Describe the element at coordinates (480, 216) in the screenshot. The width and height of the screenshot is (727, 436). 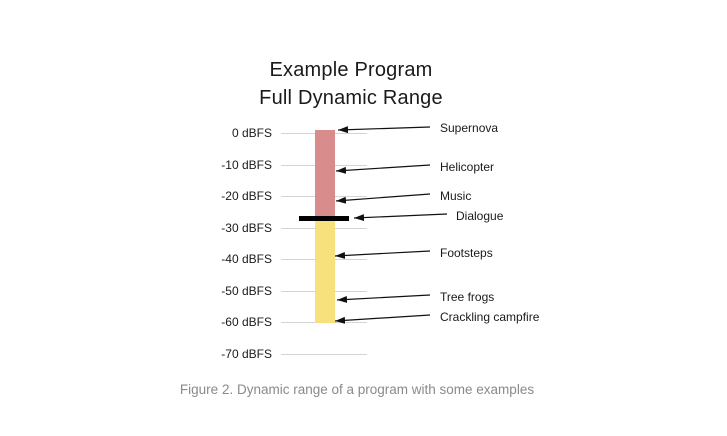
I see `annotation-dialogue: Dialogue` at that location.